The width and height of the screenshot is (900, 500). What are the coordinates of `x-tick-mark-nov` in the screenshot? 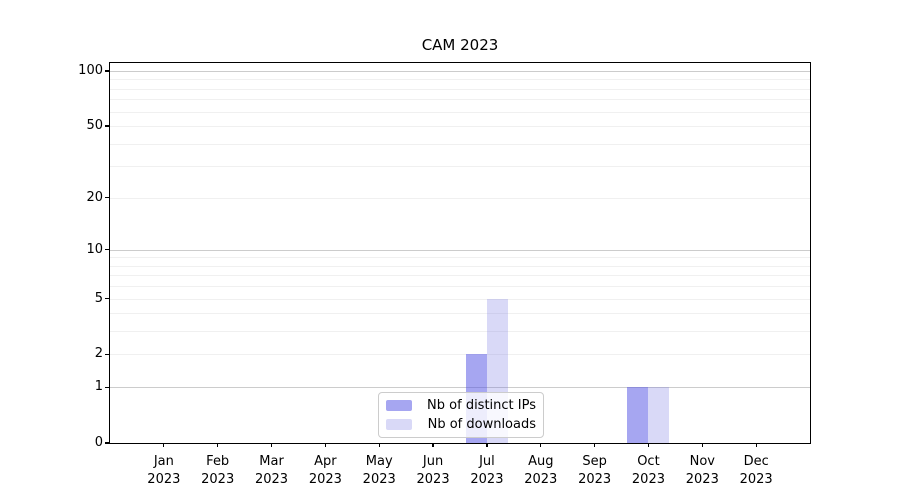 It's located at (702, 445).